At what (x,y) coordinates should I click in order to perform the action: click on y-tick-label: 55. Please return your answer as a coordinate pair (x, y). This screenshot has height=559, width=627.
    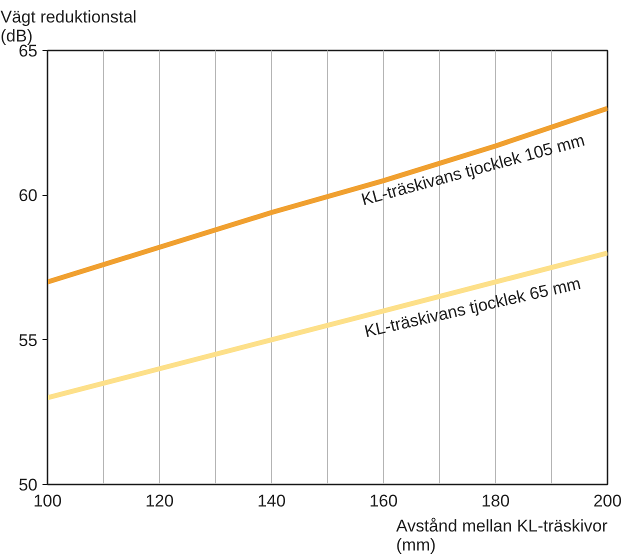
    Looking at the image, I should click on (28, 340).